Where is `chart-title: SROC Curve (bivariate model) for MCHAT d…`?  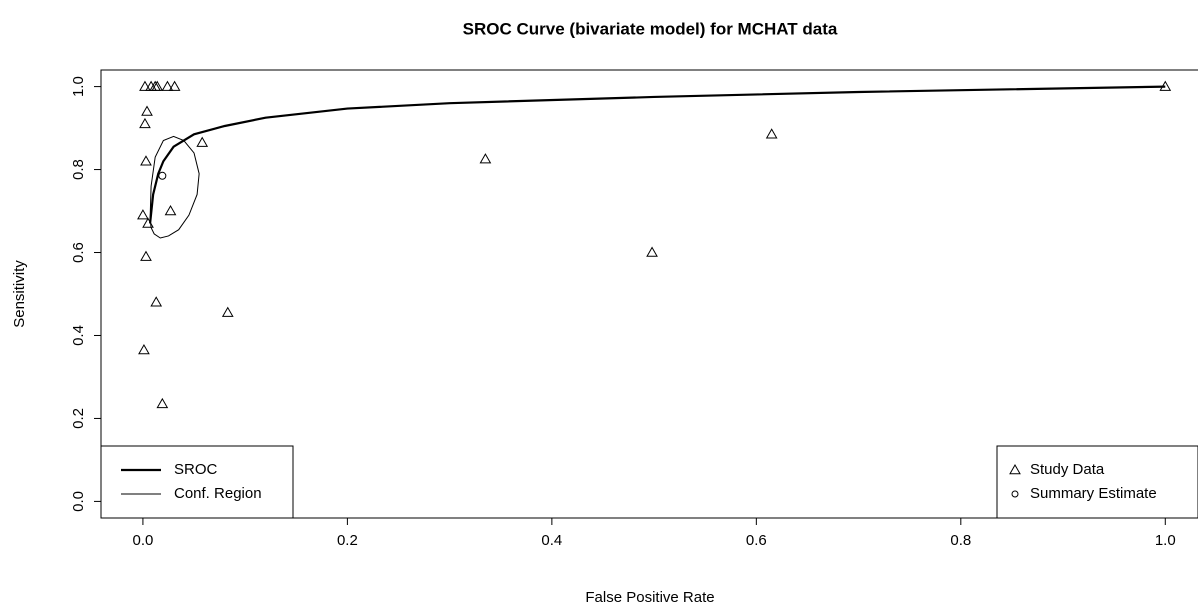
chart-title: SROC Curve (bivariate model) for MCHAT d… is located at coordinates (650, 28).